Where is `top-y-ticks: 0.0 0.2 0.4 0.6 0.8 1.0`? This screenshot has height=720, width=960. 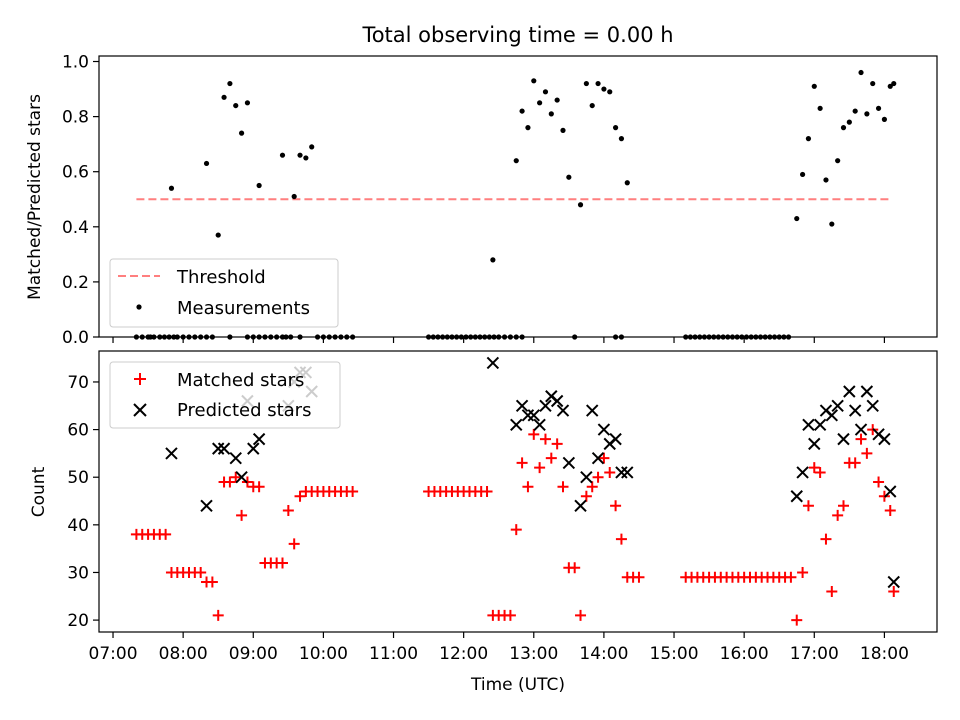
top-y-ticks: 0.0 0.2 0.4 0.6 0.8 1.0 is located at coordinates (80, 200).